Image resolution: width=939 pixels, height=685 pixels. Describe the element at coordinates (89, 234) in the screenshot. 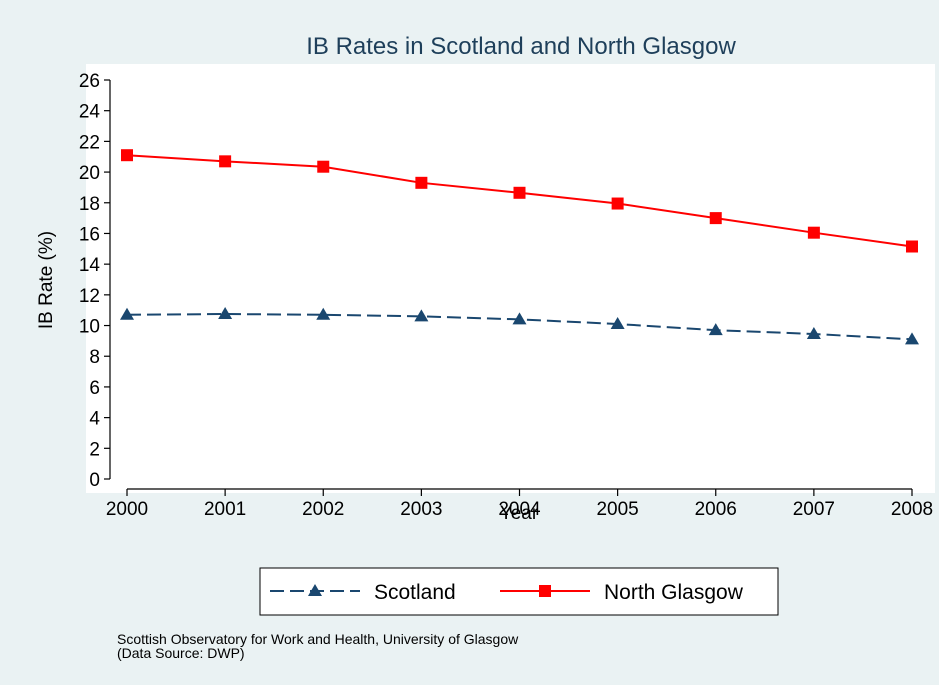

I see `y-tick-label: 16` at that location.